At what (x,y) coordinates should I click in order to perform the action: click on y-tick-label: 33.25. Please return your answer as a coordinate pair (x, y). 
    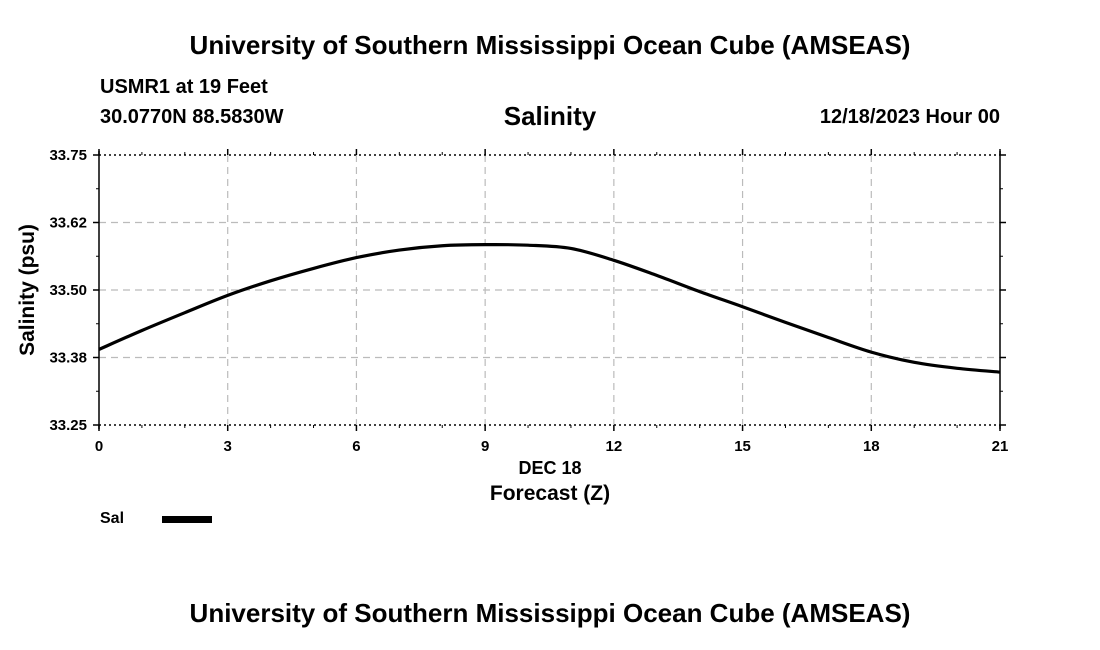
    Looking at the image, I should click on (68, 425).